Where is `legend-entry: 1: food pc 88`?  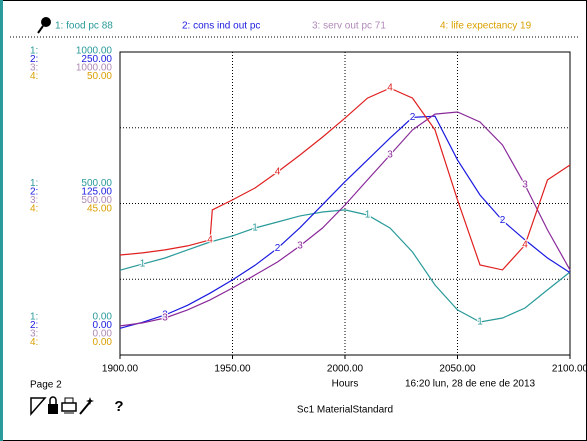 legend-entry: 1: food pc 88 is located at coordinates (84, 26).